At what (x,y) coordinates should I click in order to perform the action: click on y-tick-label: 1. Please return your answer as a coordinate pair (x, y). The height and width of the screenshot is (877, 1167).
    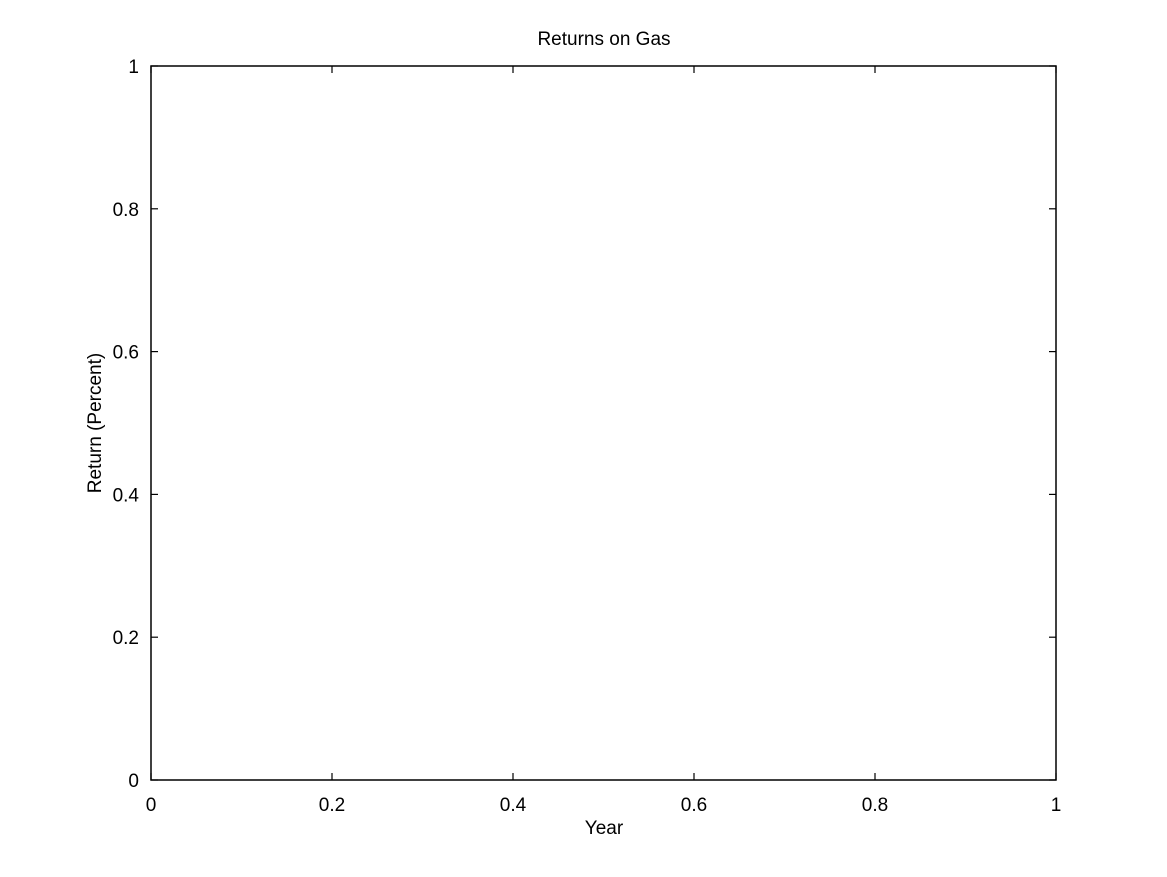
    Looking at the image, I should click on (133, 67).